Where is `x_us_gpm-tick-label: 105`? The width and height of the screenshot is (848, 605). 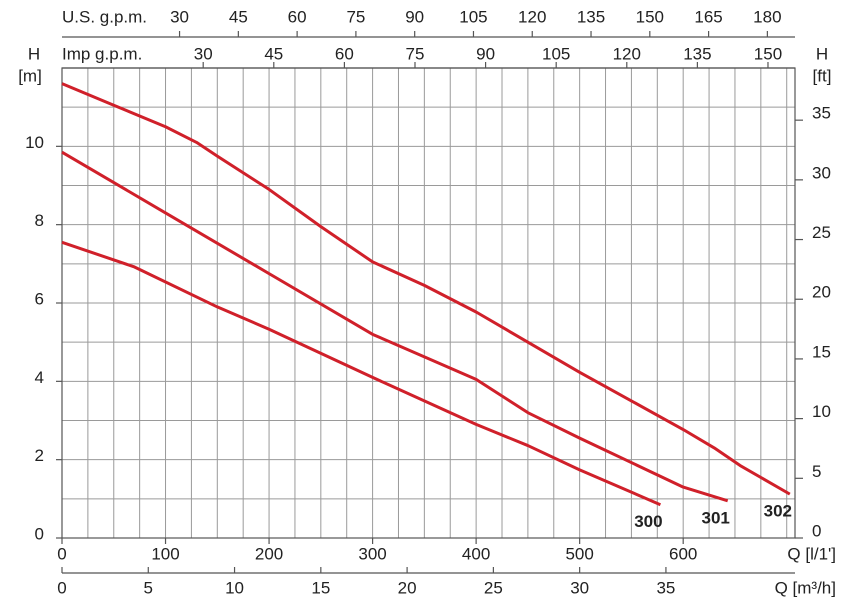
x_us_gpm-tick-label: 105 is located at coordinates (473, 16).